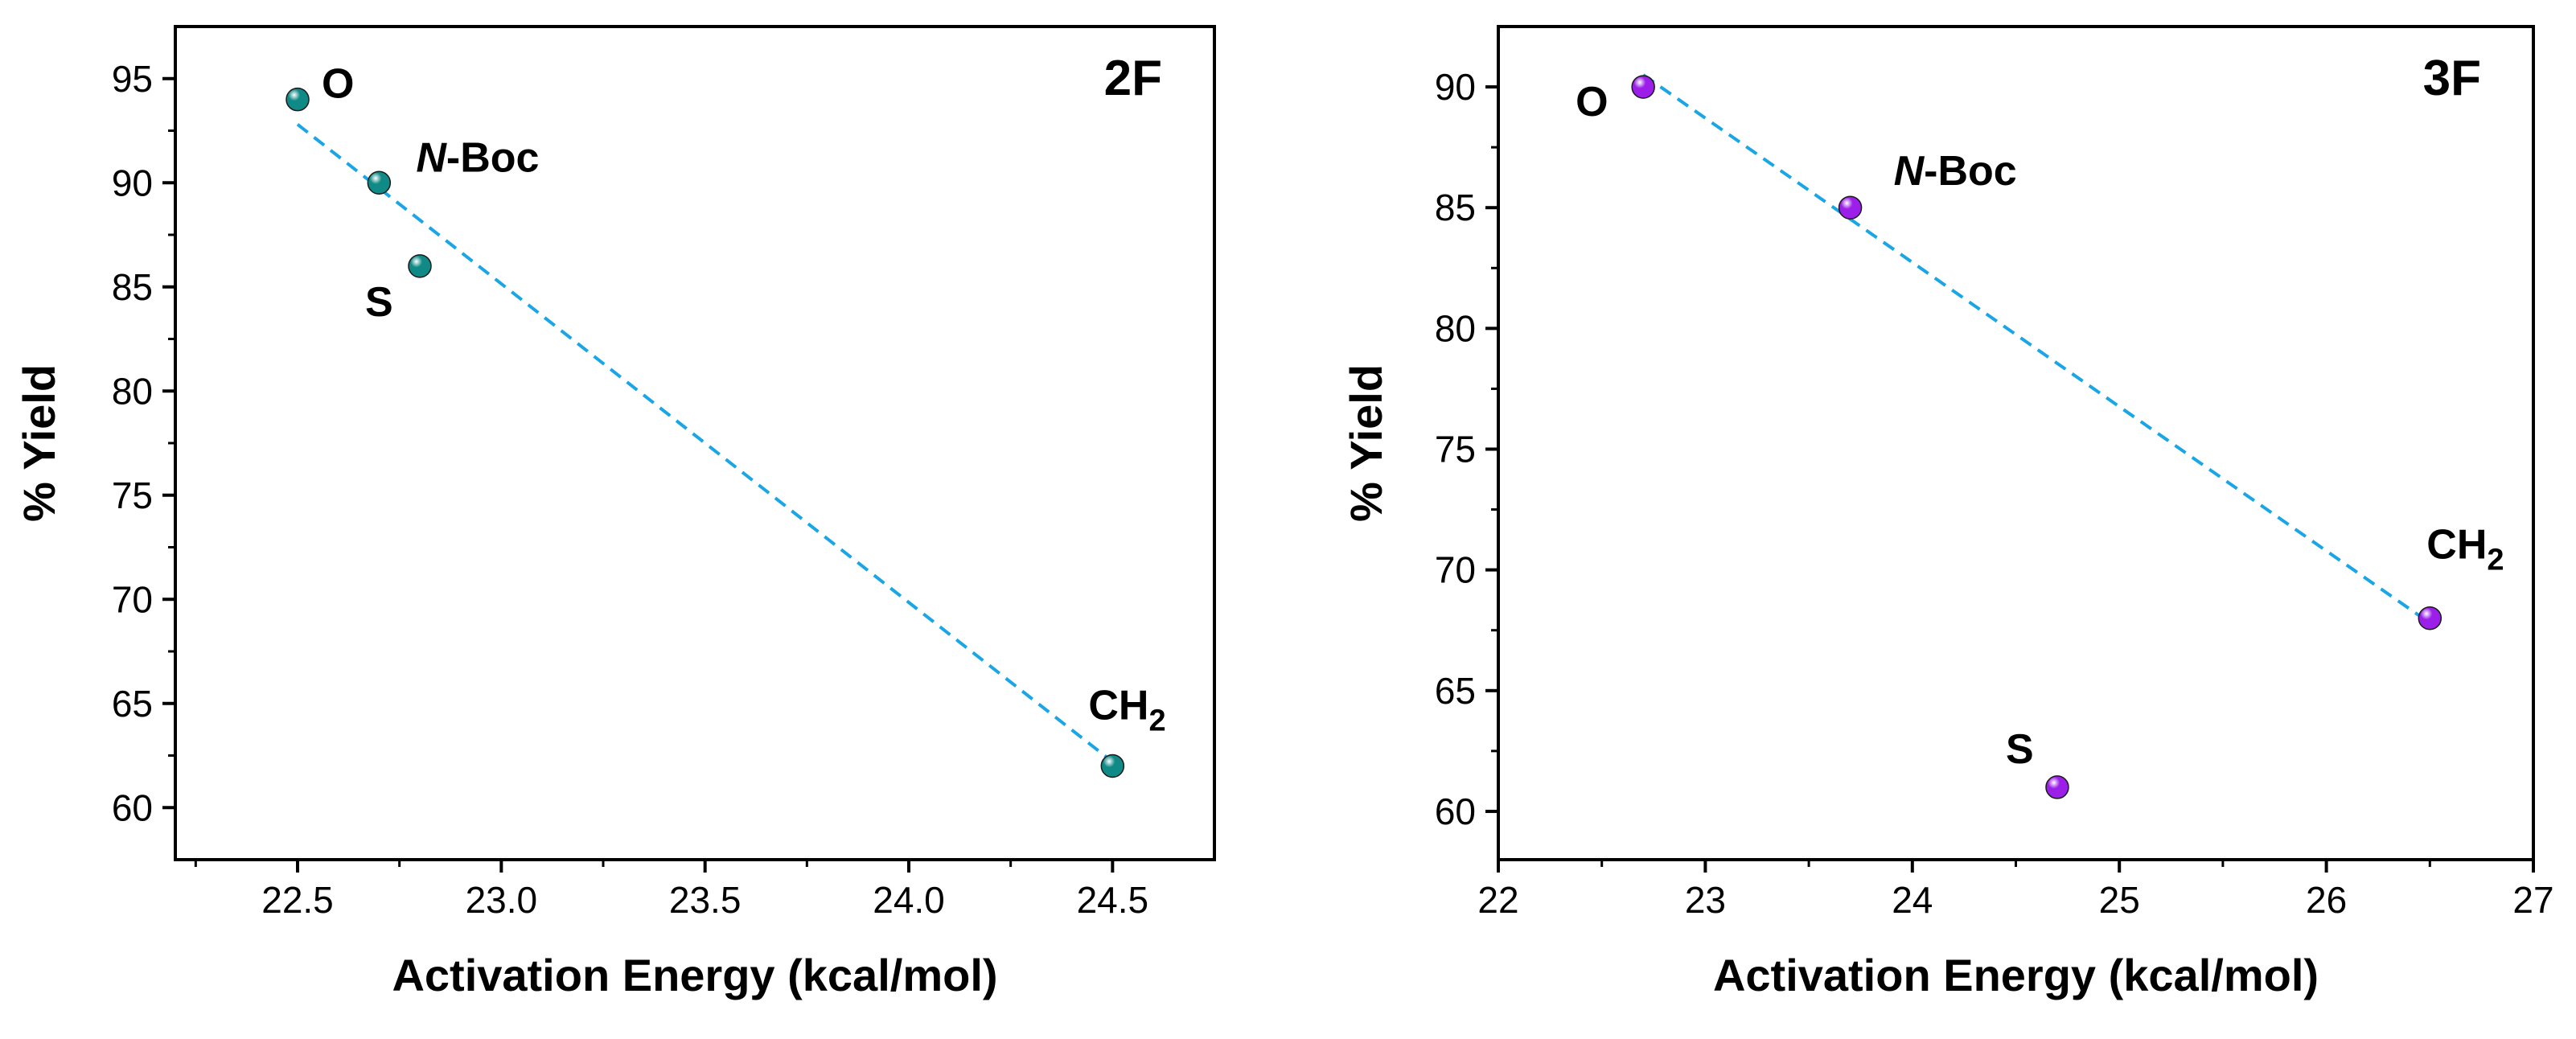 The image size is (2576, 1039). Describe the element at coordinates (297, 900) in the screenshot. I see `x-tick-label: 22.5` at that location.